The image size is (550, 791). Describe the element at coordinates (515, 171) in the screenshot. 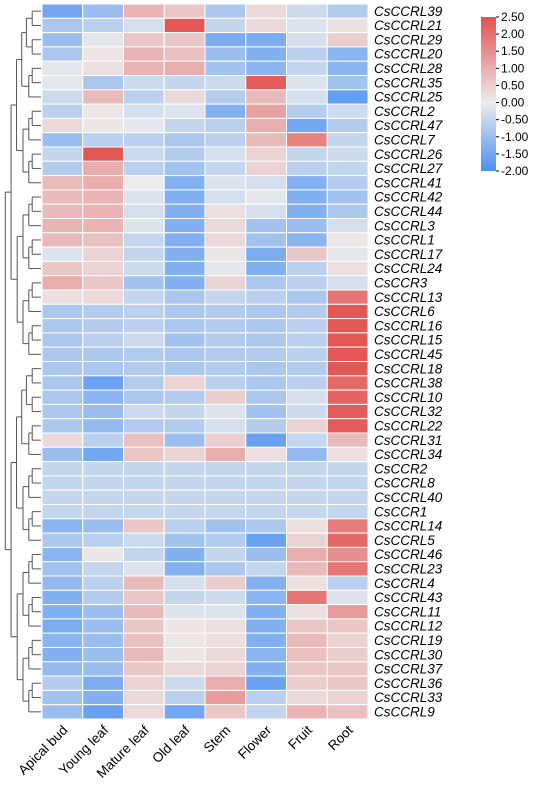

I see `legend-tick-label: -2.00` at that location.